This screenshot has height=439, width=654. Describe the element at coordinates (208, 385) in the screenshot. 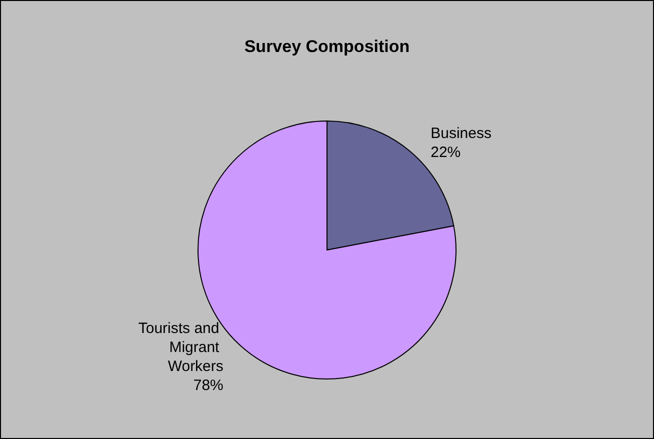

I see `data-label: 78%` at that location.